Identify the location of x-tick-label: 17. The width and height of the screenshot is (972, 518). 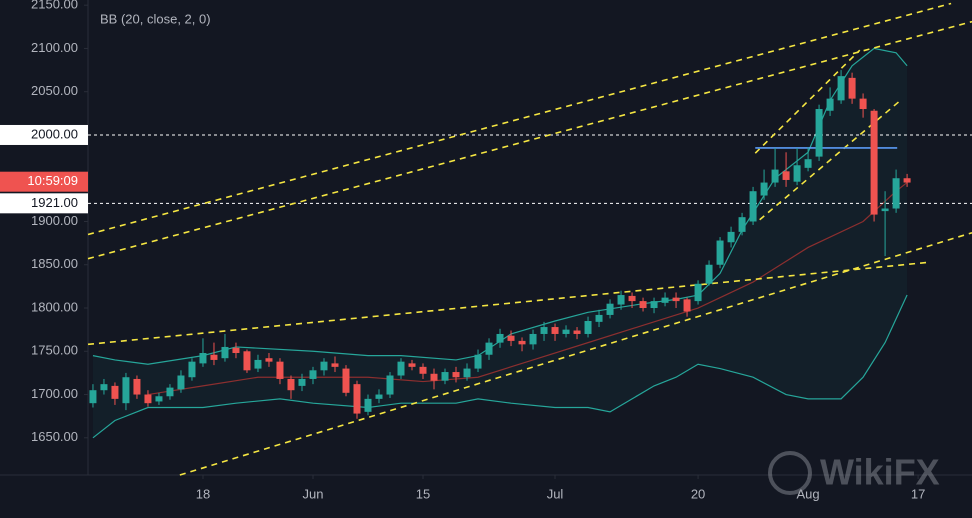
(918, 493).